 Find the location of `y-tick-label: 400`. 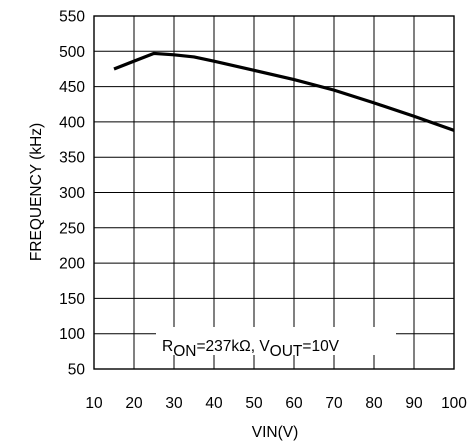

y-tick-label: 400 is located at coordinates (72, 122).